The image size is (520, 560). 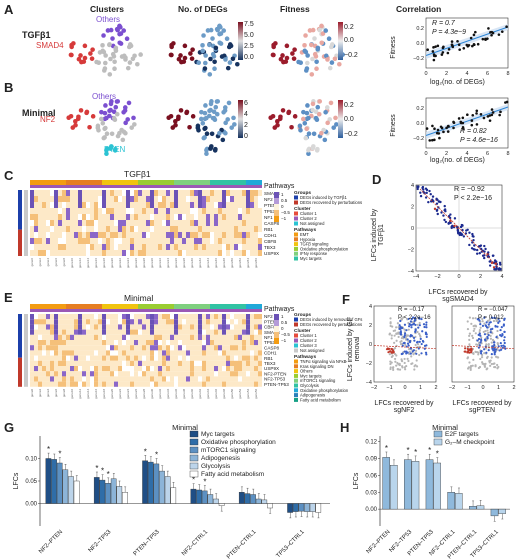 I want to click on legend-item: Cluster 1, so click(x=308, y=335).